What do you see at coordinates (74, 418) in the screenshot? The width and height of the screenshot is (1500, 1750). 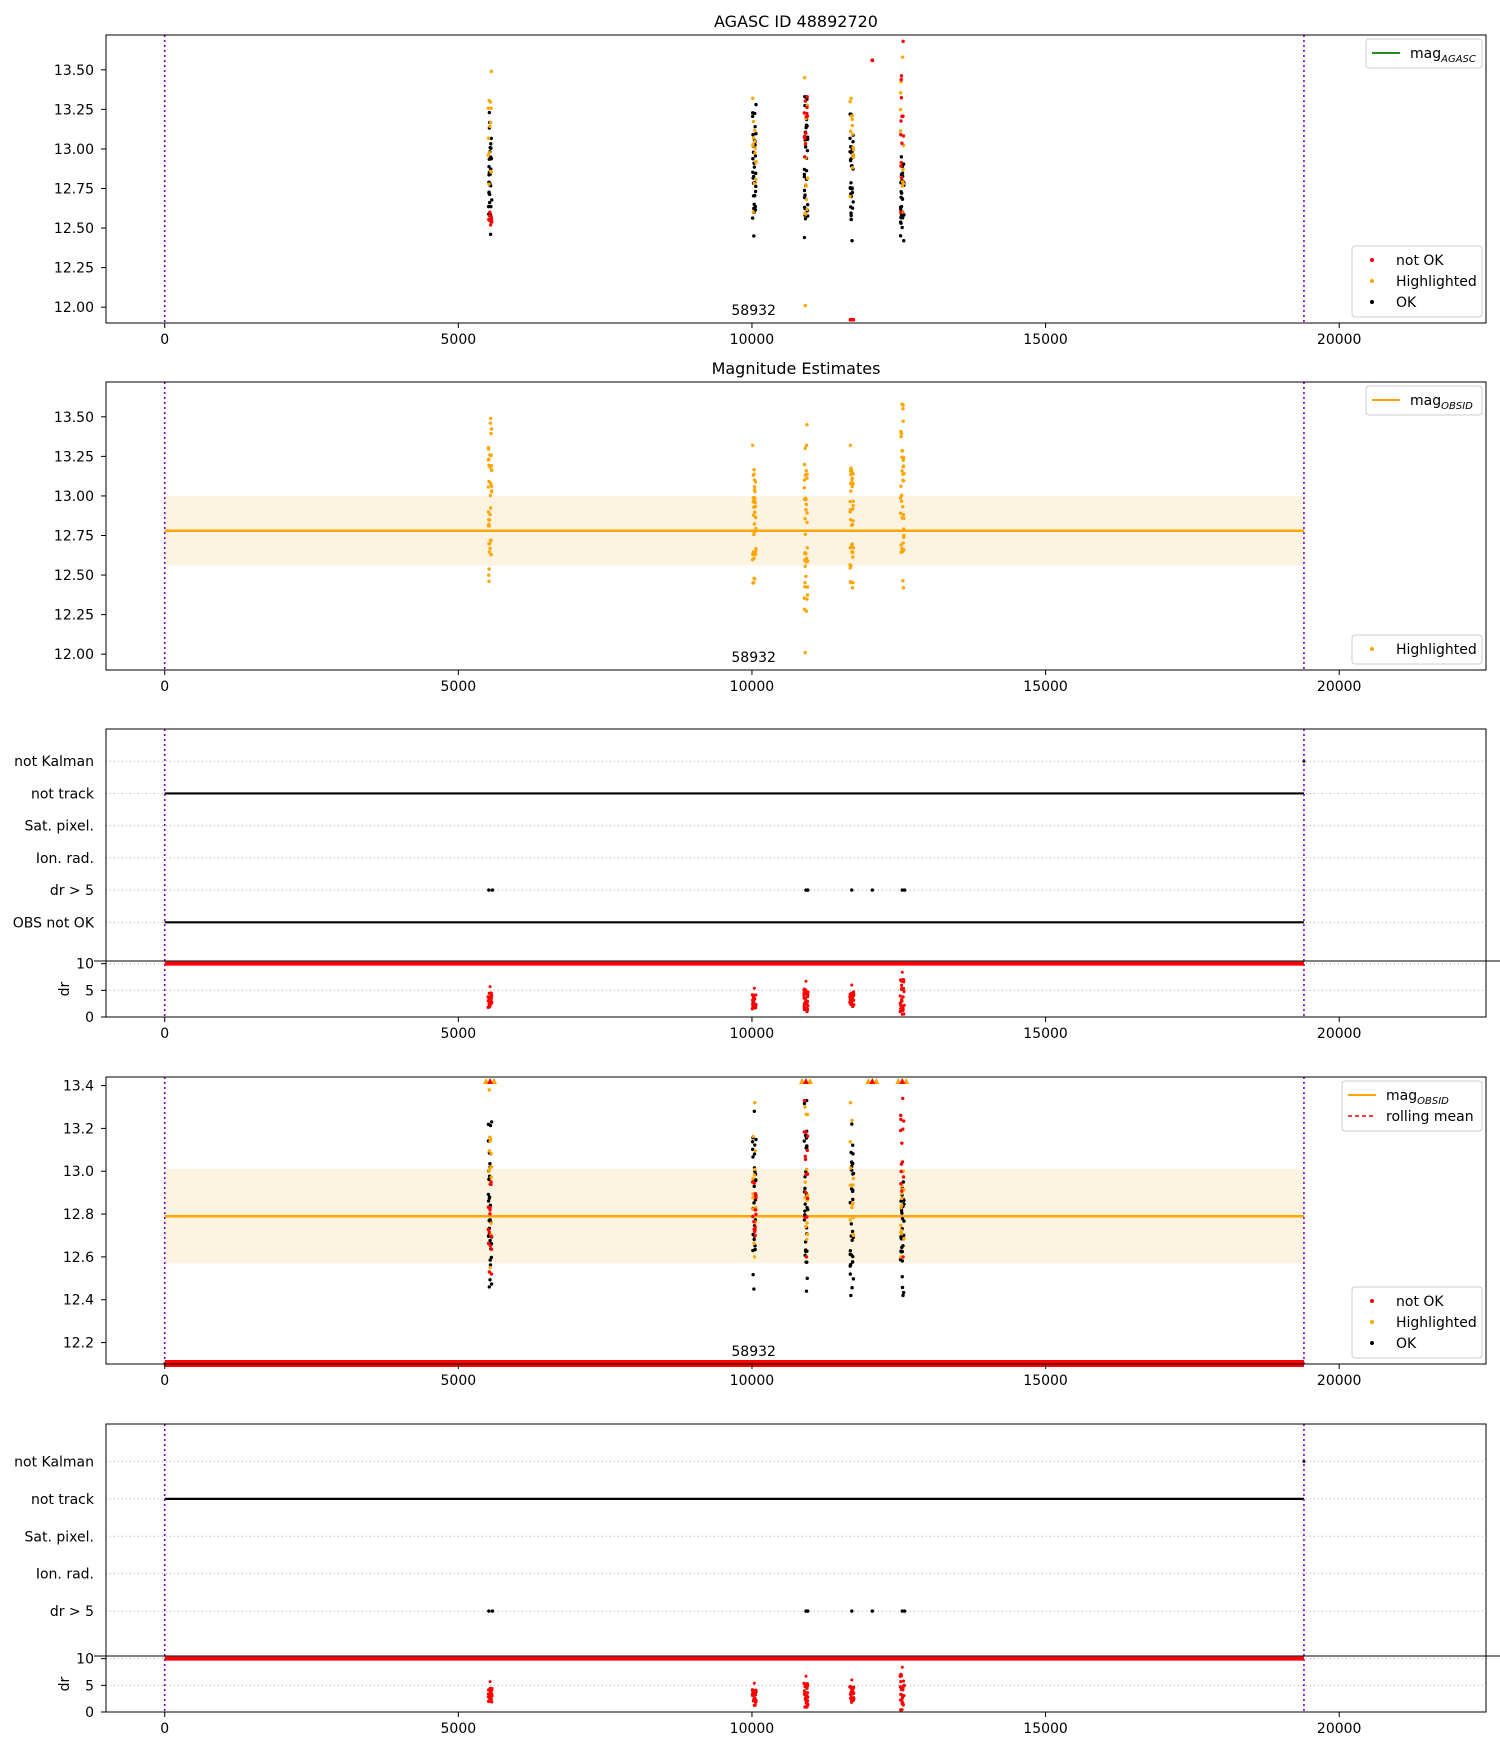 I see `y-tick-label: 13.50` at bounding box center [74, 418].